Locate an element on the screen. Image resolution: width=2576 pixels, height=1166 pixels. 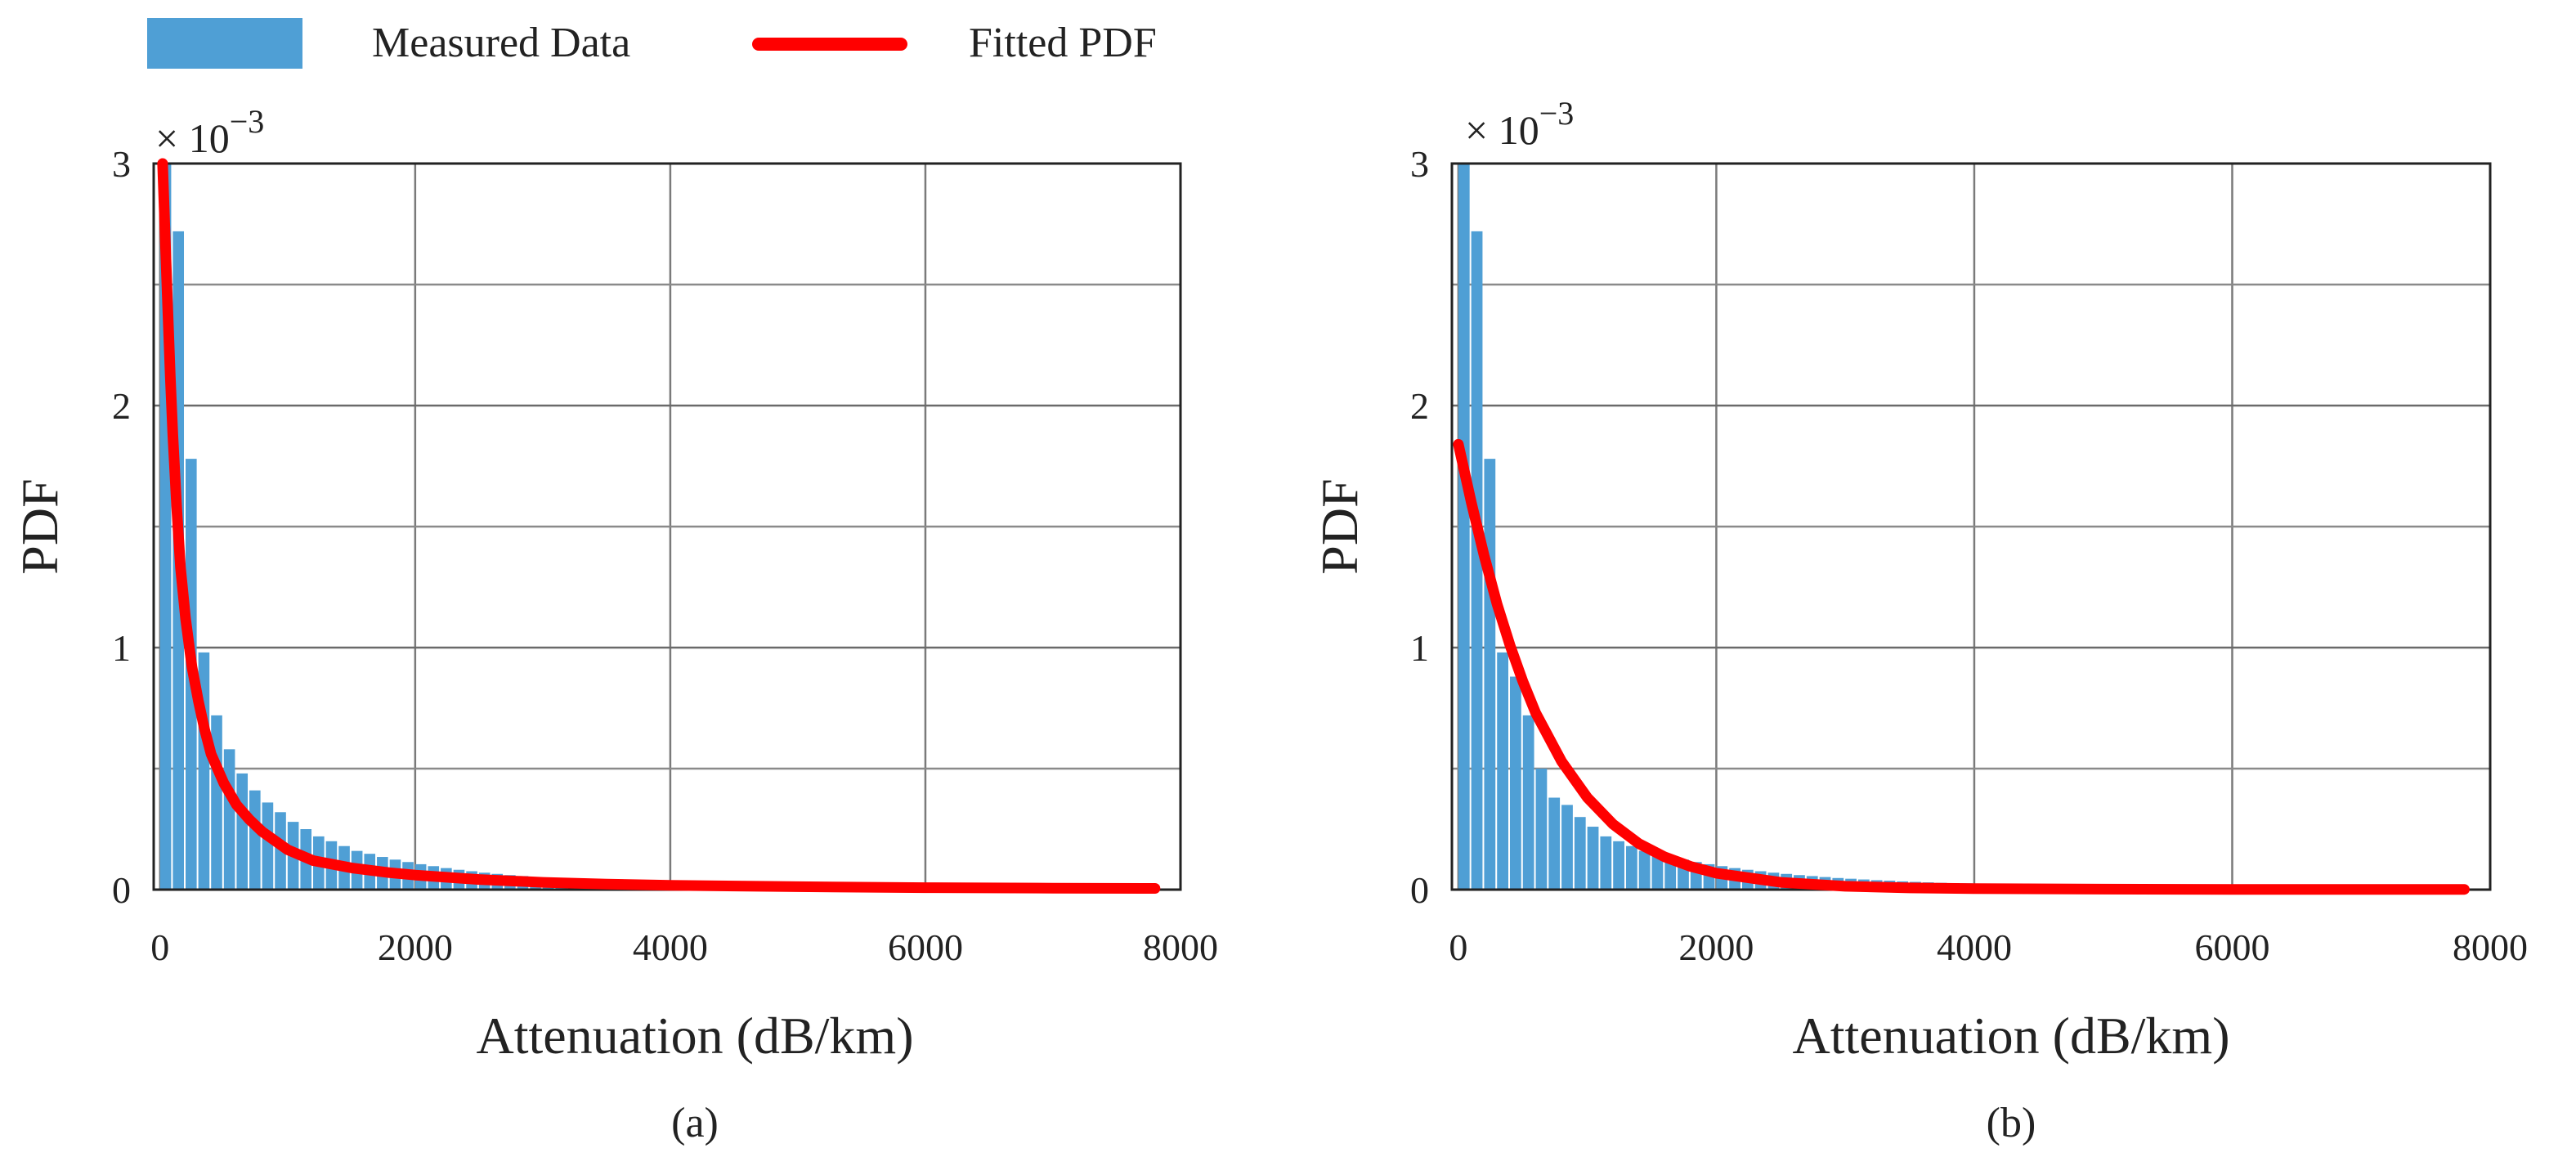
panel-b-x-axis-label: Attenuation (dB/km) is located at coordinates (2010, 1036).